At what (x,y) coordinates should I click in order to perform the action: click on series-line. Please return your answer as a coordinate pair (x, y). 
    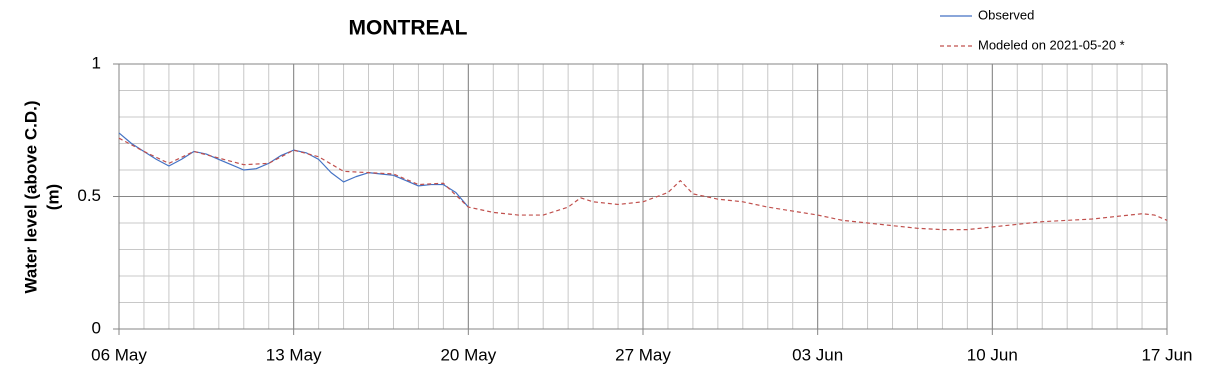
    Looking at the image, I should click on (293, 170).